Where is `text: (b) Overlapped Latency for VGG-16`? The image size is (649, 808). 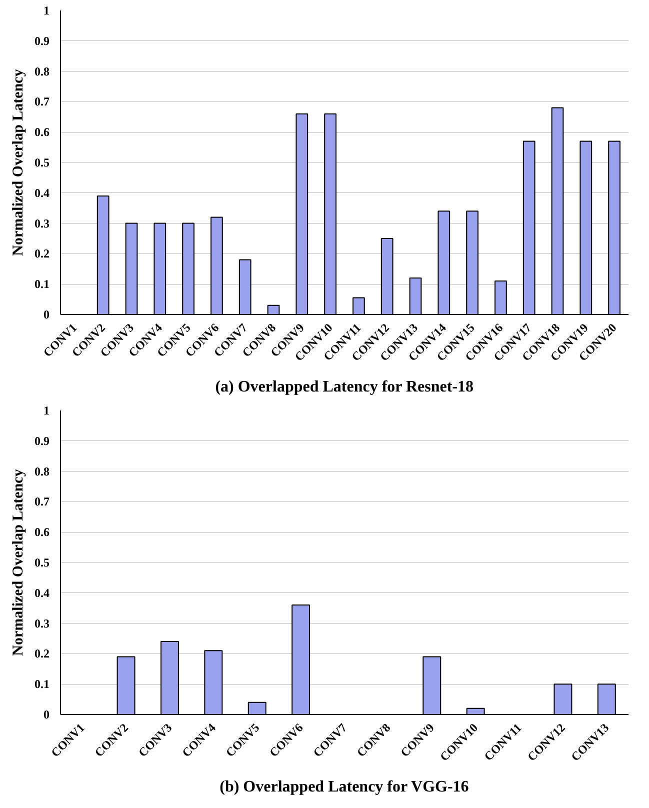 text: (b) Overlapped Latency for VGG-16 is located at coordinates (344, 787).